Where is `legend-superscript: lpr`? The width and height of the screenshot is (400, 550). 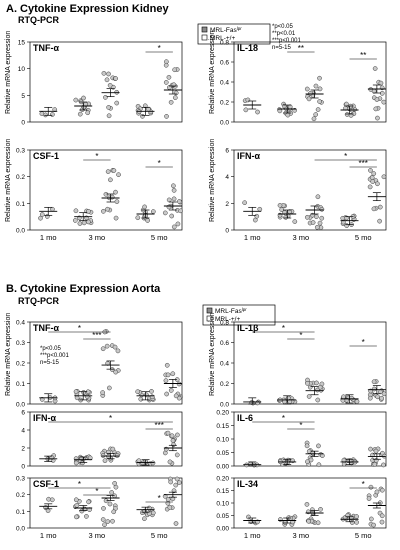 legend-superscript: lpr is located at coordinates (240, 28).